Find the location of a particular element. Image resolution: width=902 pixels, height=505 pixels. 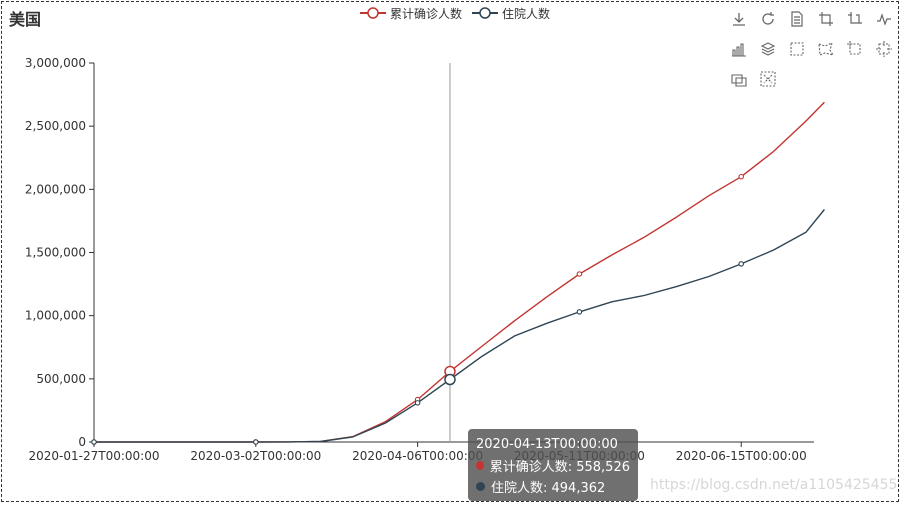

bar-chart-icon is located at coordinates (739, 49).